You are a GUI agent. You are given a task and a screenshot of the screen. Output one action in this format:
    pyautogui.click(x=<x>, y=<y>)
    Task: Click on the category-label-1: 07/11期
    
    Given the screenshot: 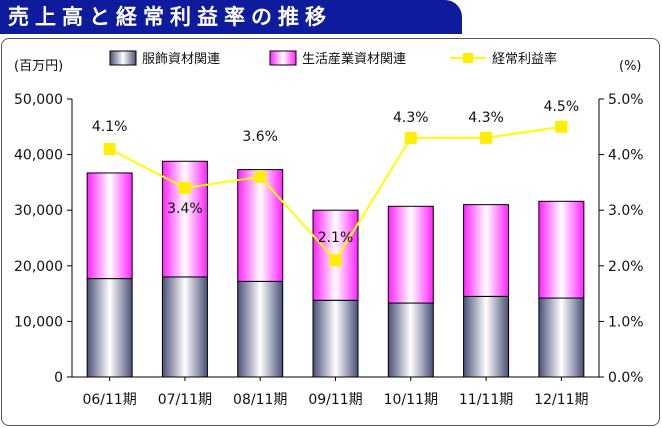 What is the action you would take?
    pyautogui.click(x=185, y=400)
    